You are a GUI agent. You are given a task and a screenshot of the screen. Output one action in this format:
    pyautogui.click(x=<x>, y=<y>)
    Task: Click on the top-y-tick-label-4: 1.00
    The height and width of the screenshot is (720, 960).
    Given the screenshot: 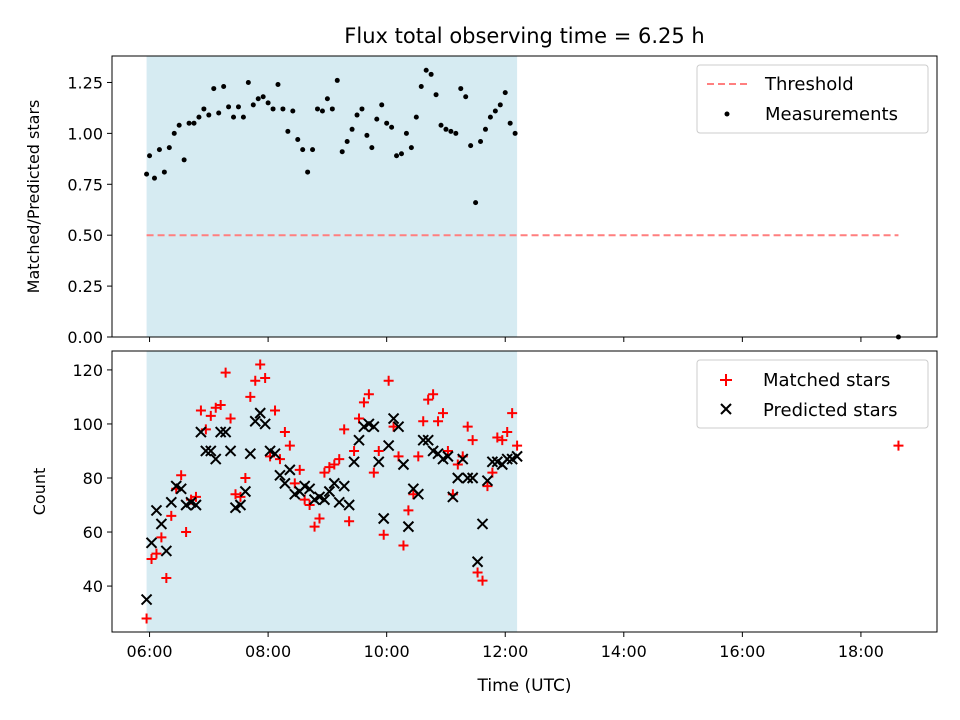 What is the action you would take?
    pyautogui.click(x=85, y=133)
    